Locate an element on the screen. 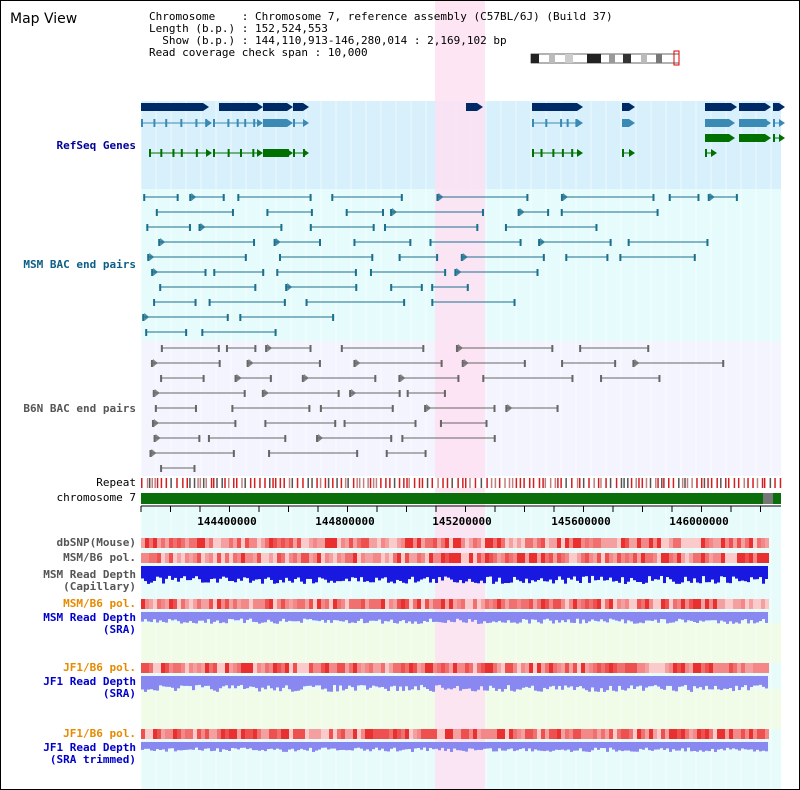 This screenshot has width=800, height=790. repeat-track is located at coordinates (461, 483).